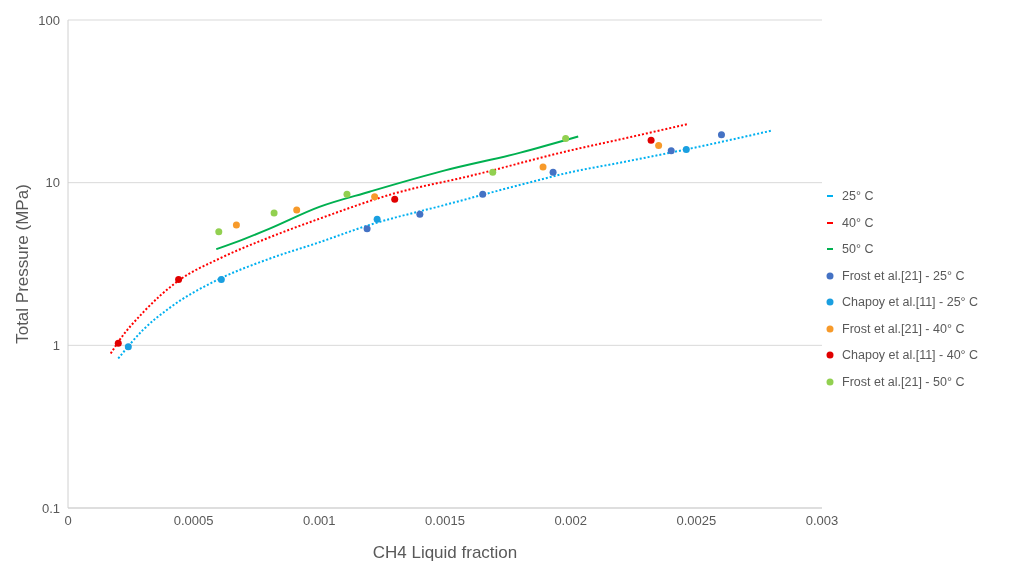  What do you see at coordinates (193, 521) in the screenshot?
I see `x-tick-label: 0.0005` at bounding box center [193, 521].